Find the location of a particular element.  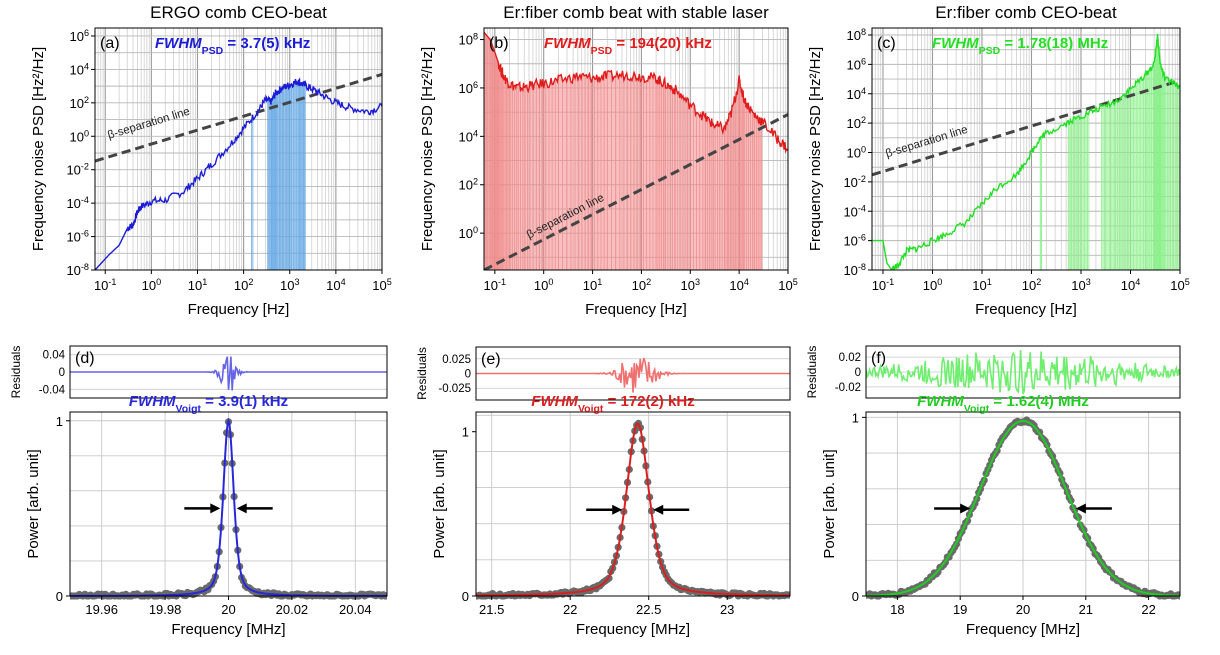

residual-tick-label: 0.02 is located at coordinates (850, 358).